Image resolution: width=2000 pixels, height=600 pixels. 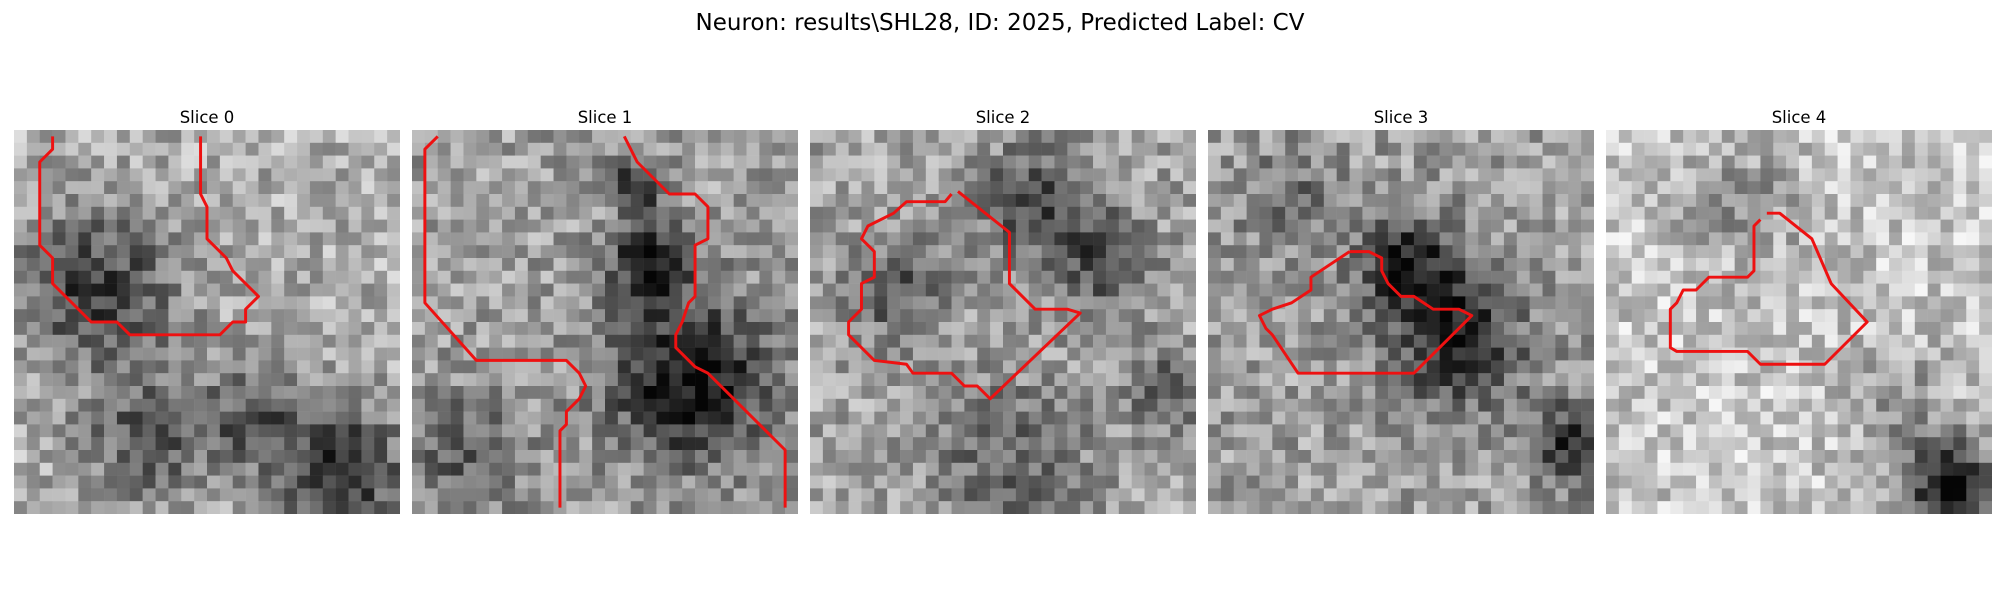 I want to click on cell-contour-1a, so click(x=505, y=321).